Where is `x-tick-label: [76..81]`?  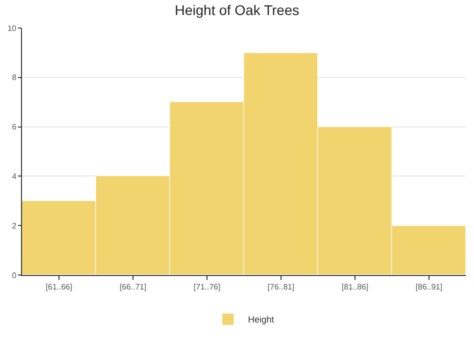 x-tick-label: [76..81] is located at coordinates (281, 287).